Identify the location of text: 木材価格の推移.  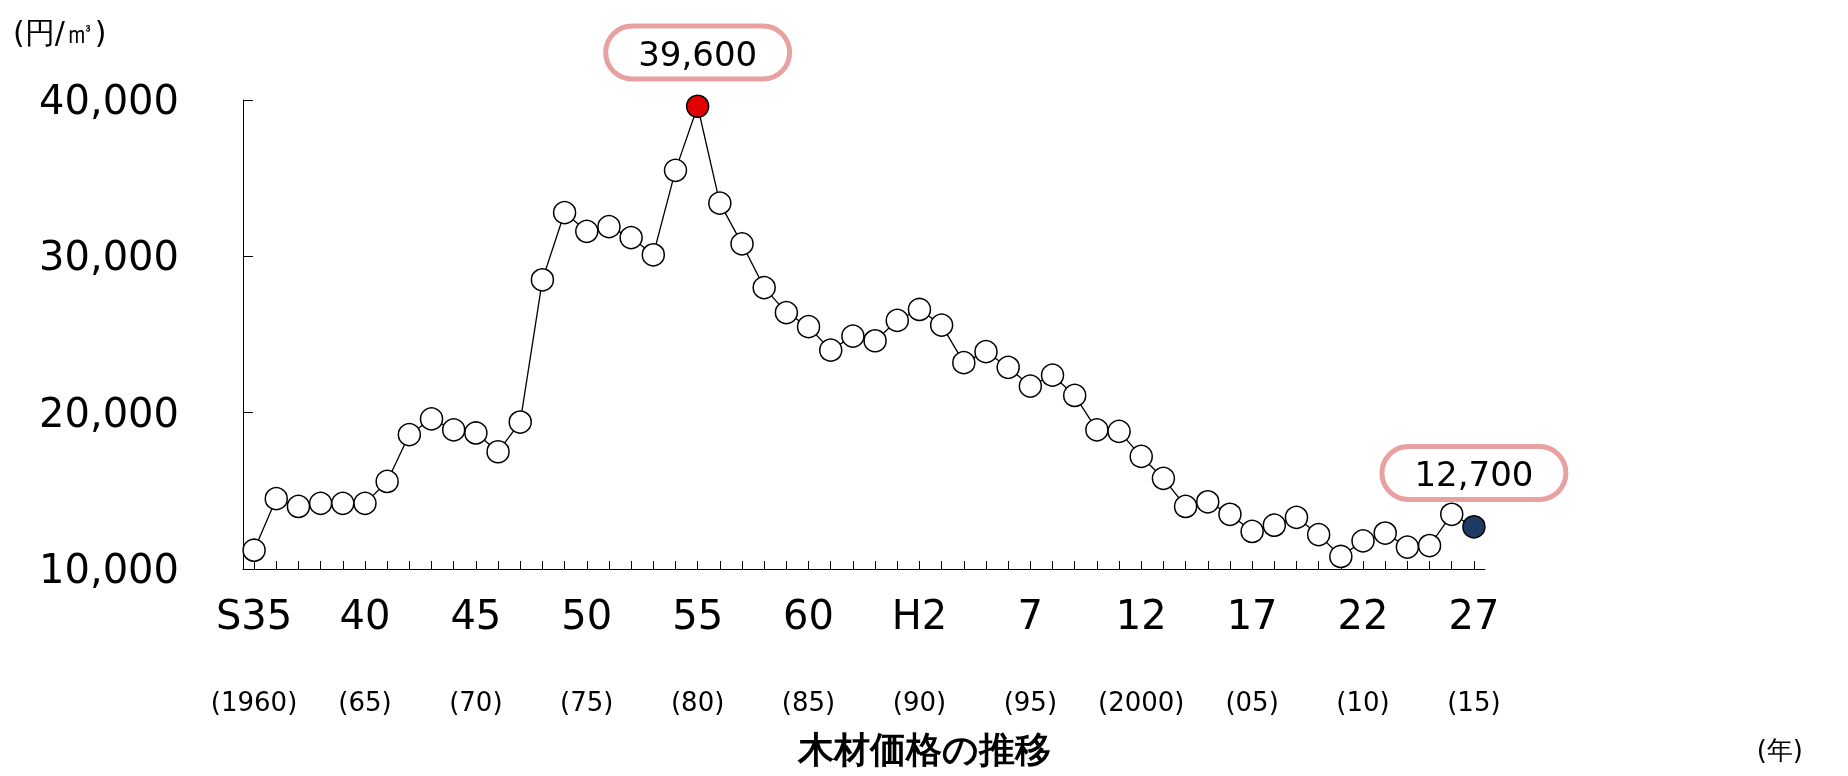
(923, 749).